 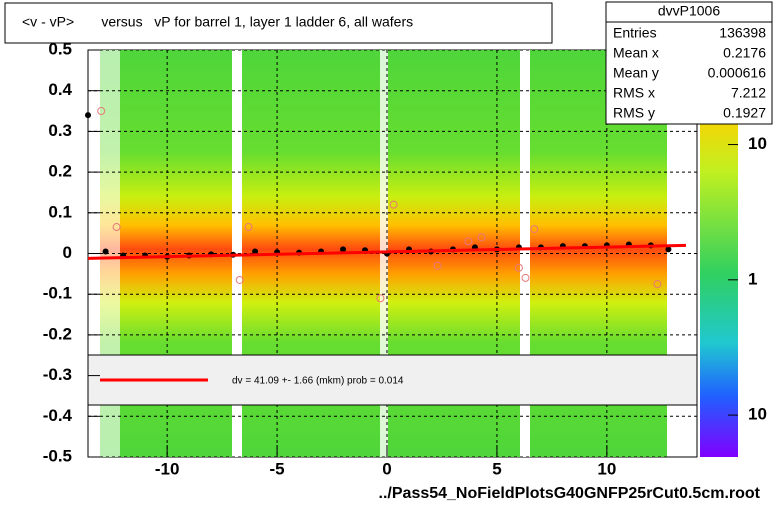 What do you see at coordinates (636, 53) in the screenshot?
I see `stats-key: Mean x` at bounding box center [636, 53].